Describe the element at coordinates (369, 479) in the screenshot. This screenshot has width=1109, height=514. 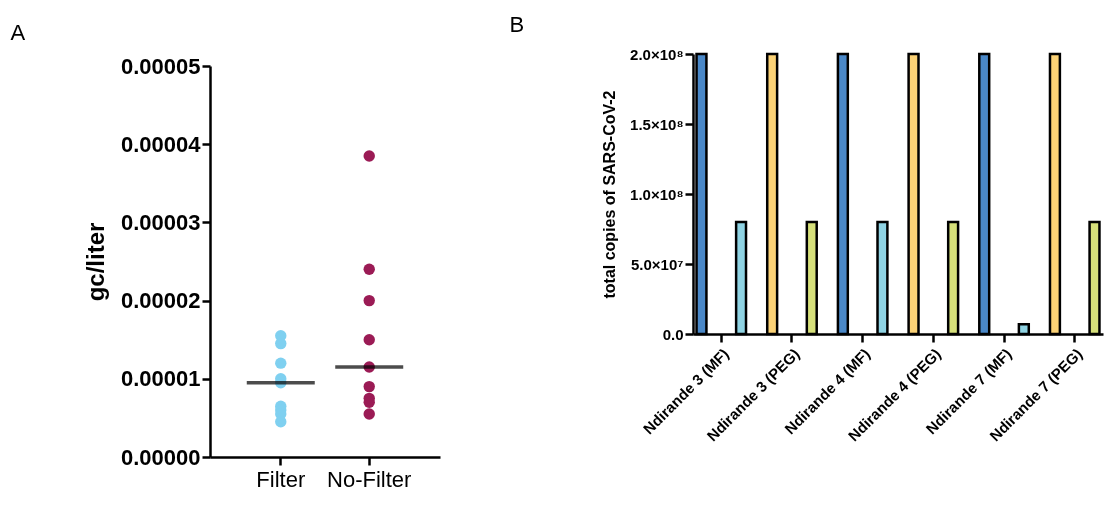
I see `x-tick-label: No-Filter` at that location.